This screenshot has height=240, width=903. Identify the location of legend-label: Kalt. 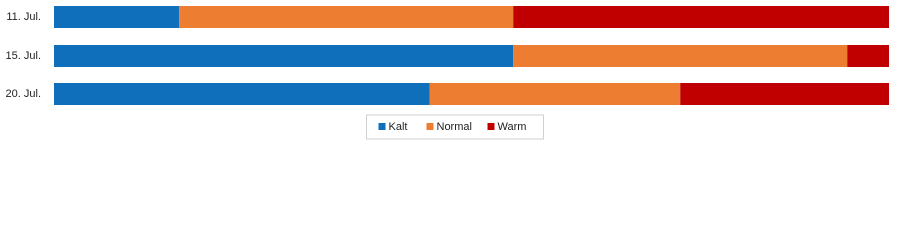
(398, 127).